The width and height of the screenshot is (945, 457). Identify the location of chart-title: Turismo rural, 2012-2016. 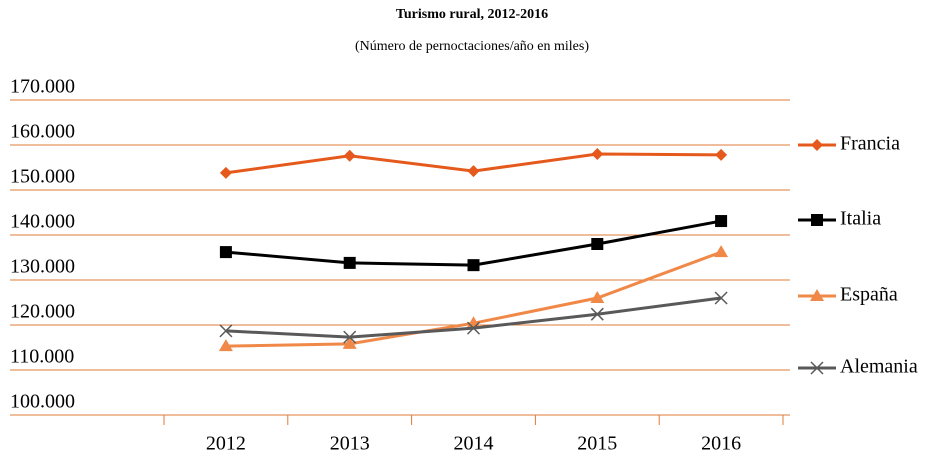
(472, 14).